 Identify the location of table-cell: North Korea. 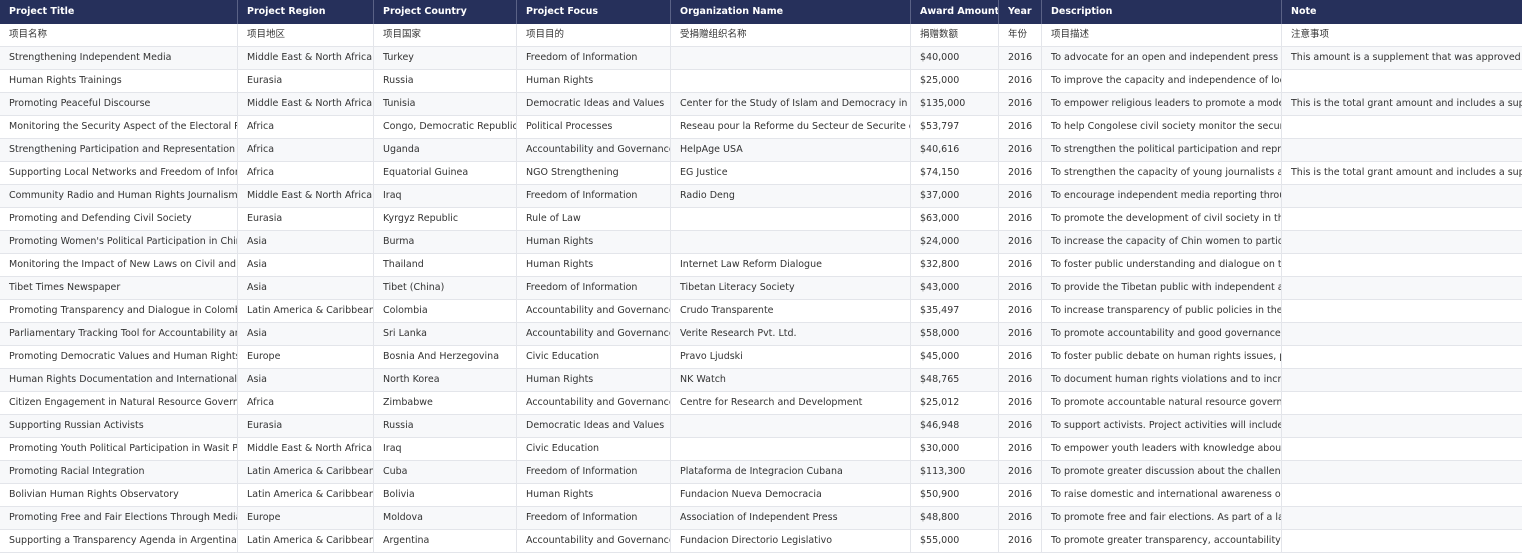
(445, 380).